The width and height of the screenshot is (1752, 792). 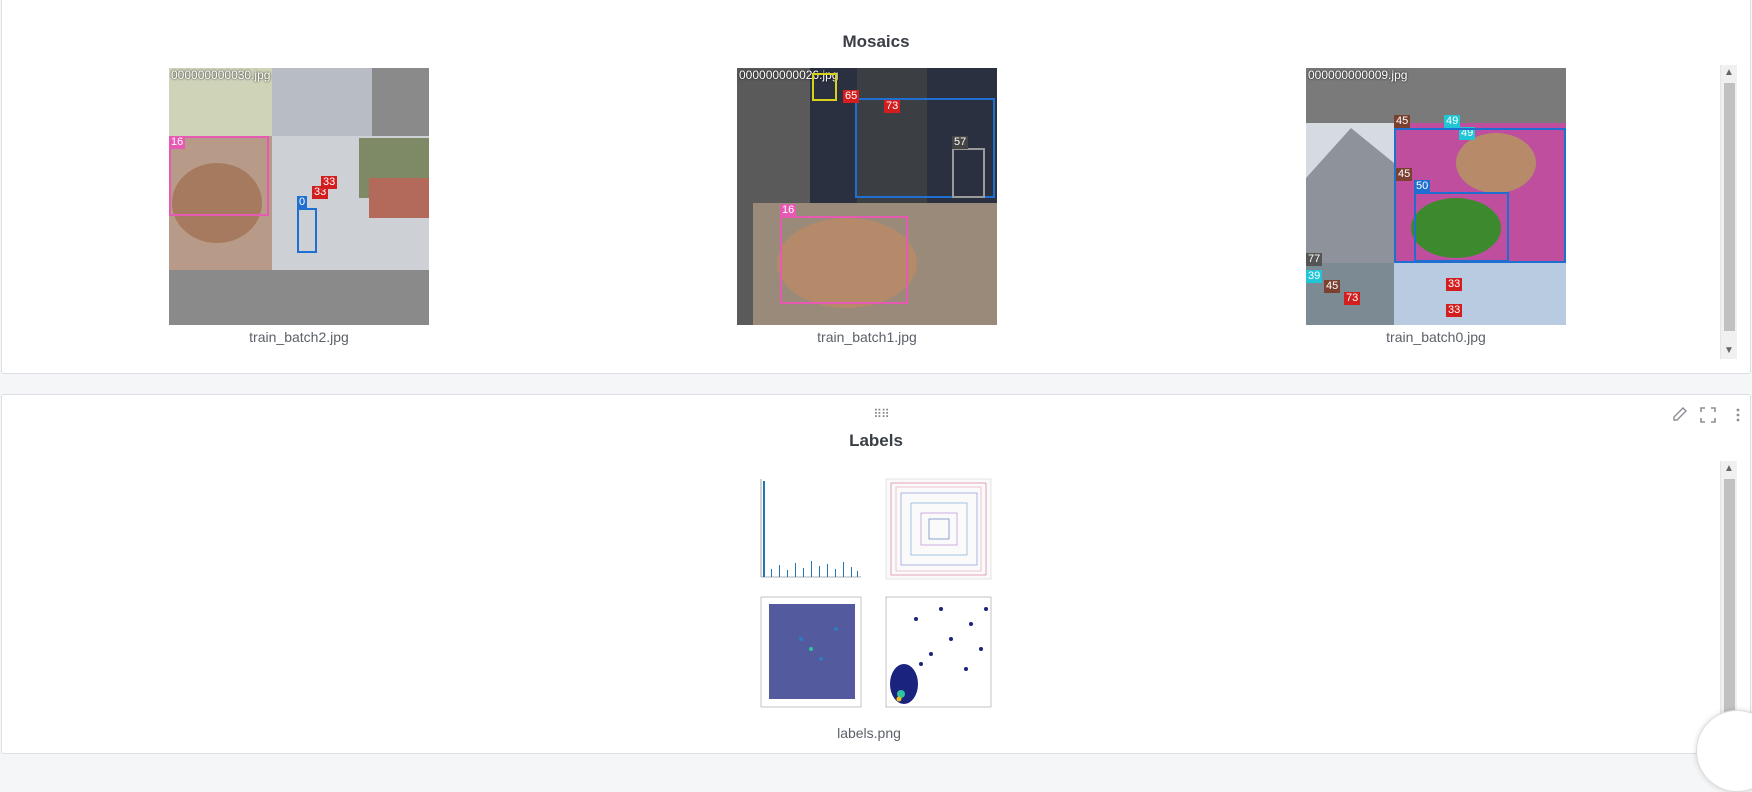 I want to click on bbox-label: 0, so click(x=302, y=202).